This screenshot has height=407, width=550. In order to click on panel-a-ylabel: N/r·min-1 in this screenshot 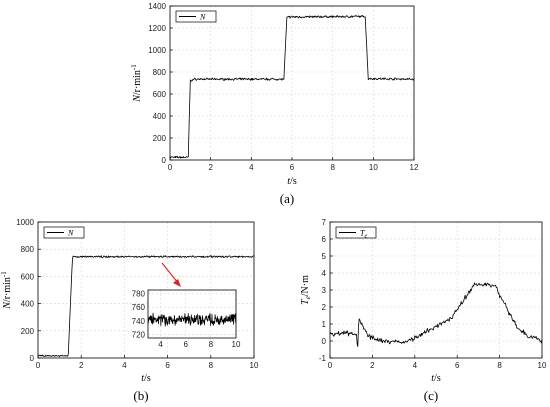, I will do `click(136, 83)`.